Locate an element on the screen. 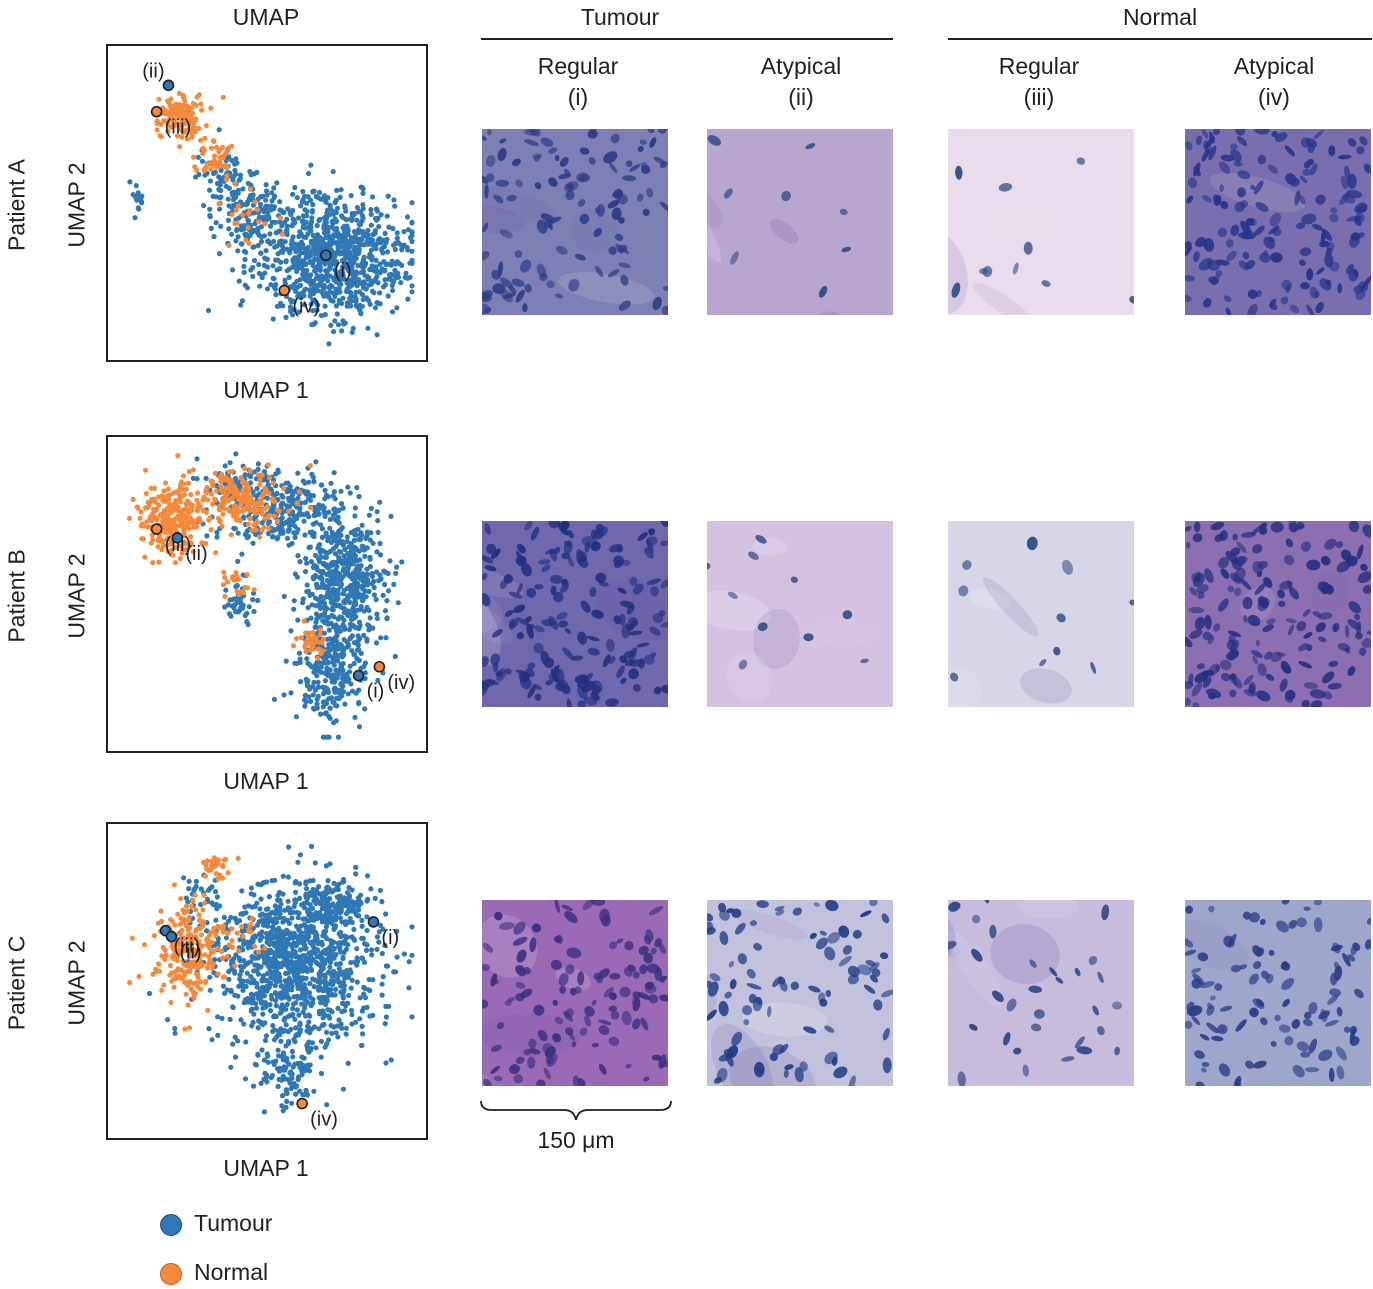 Image resolution: width=1373 pixels, height=1289 pixels. umap-panel-patient-c: (iii) (ii) (i) (iv) is located at coordinates (267, 981).